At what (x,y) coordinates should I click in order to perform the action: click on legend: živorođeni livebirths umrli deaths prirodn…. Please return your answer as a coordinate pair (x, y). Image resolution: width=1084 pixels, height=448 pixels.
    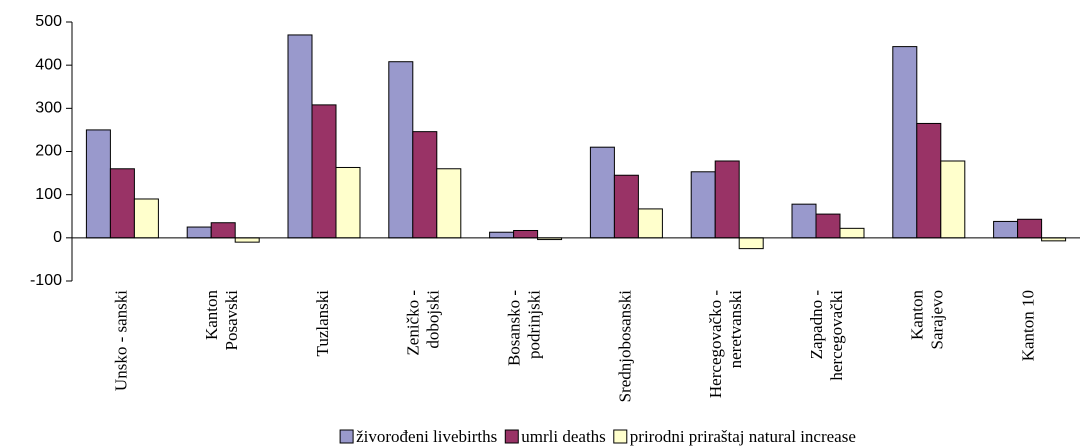
    Looking at the image, I should click on (597, 436).